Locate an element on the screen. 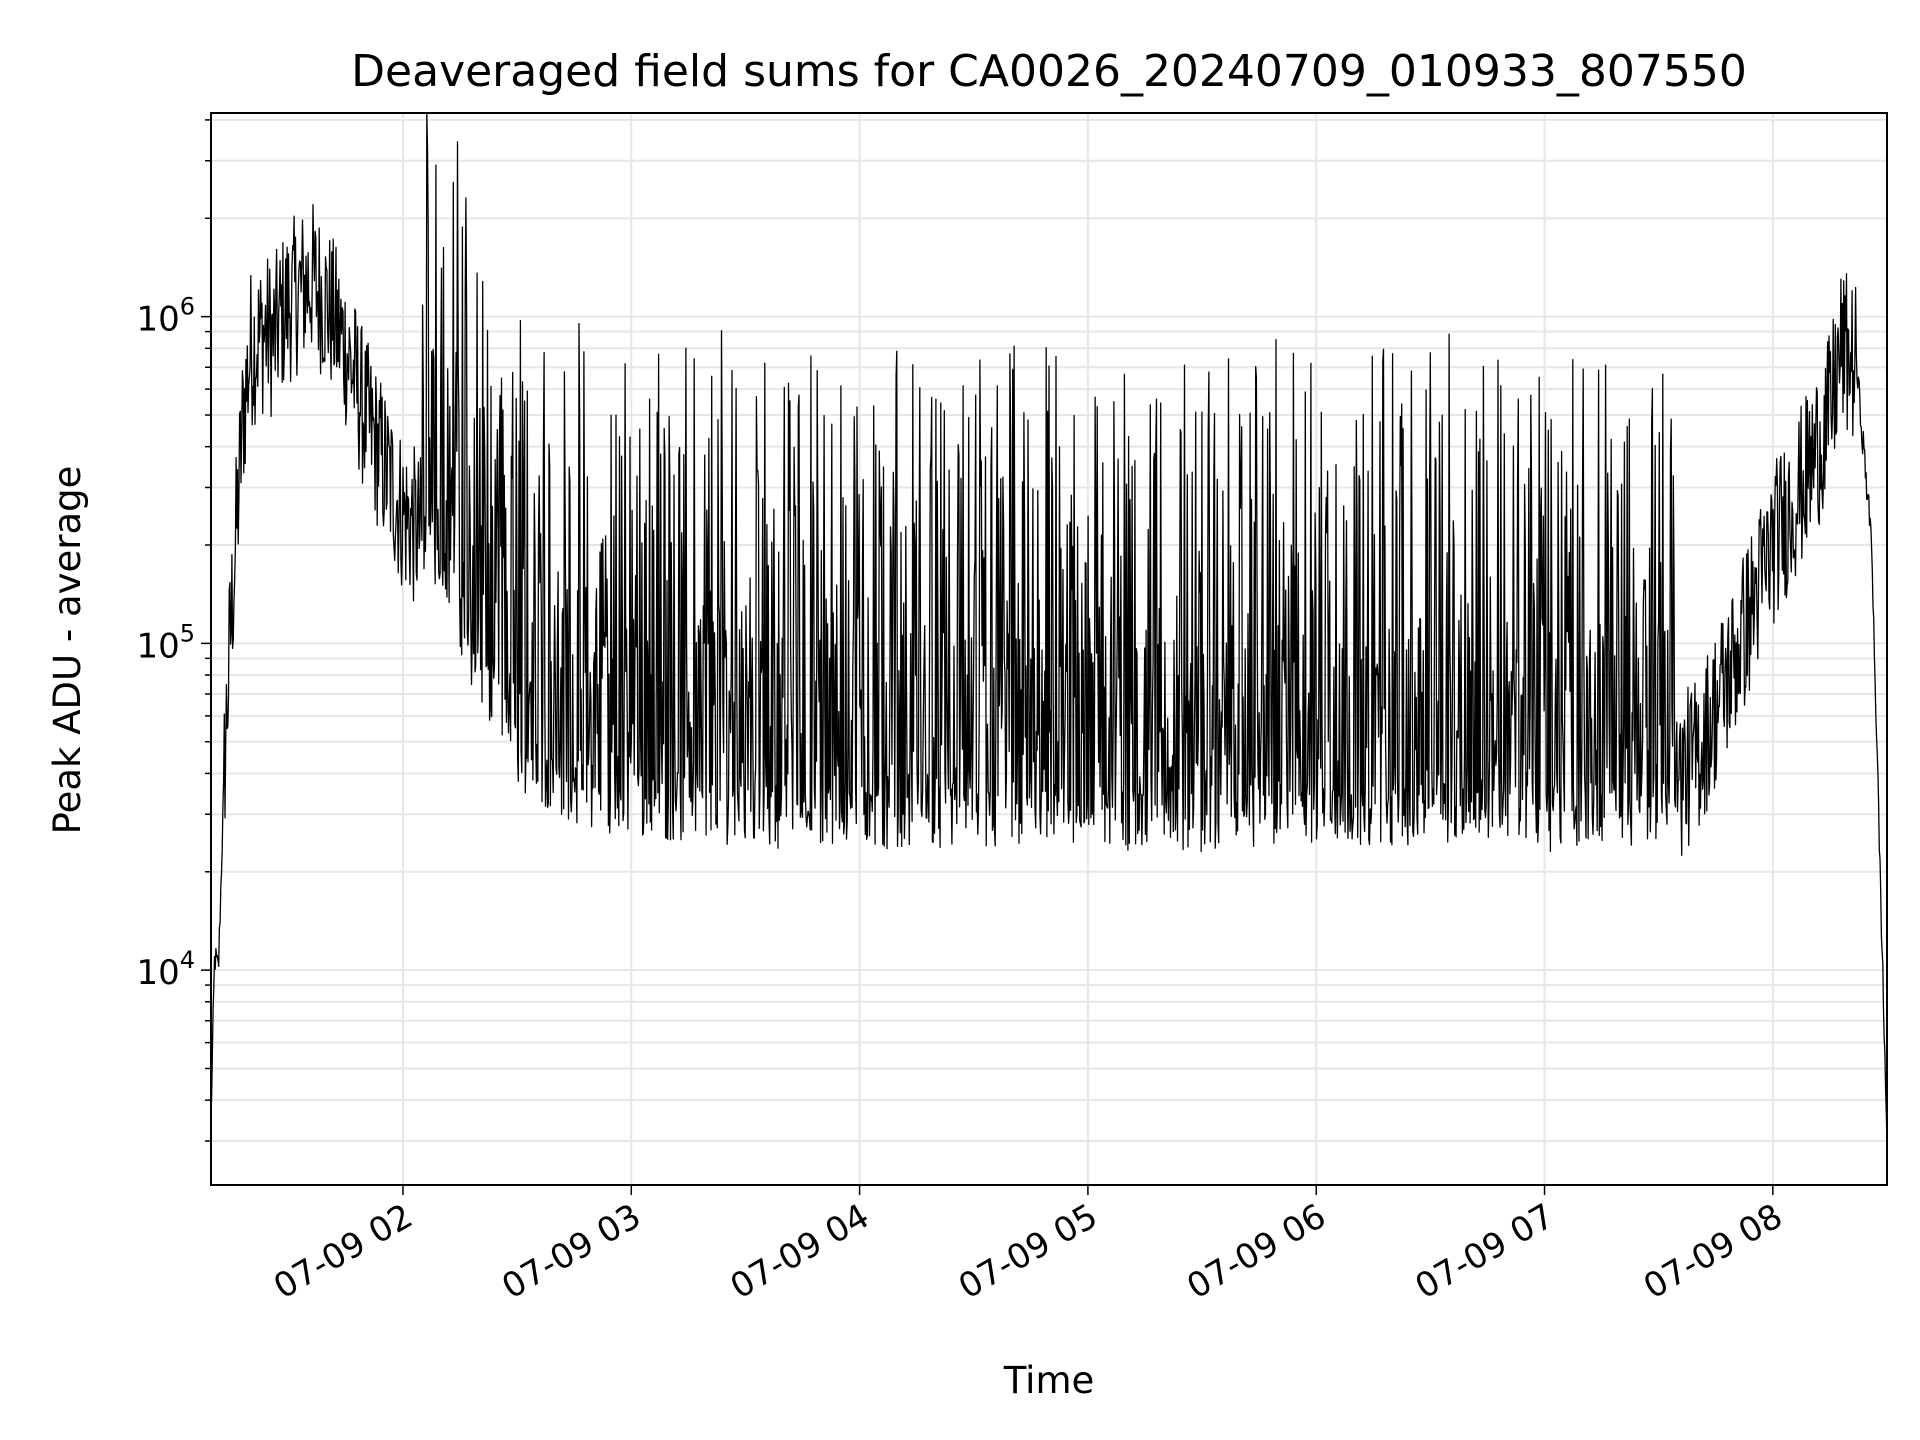  y-tick-label: 10⁴ is located at coordinates (165, 969).